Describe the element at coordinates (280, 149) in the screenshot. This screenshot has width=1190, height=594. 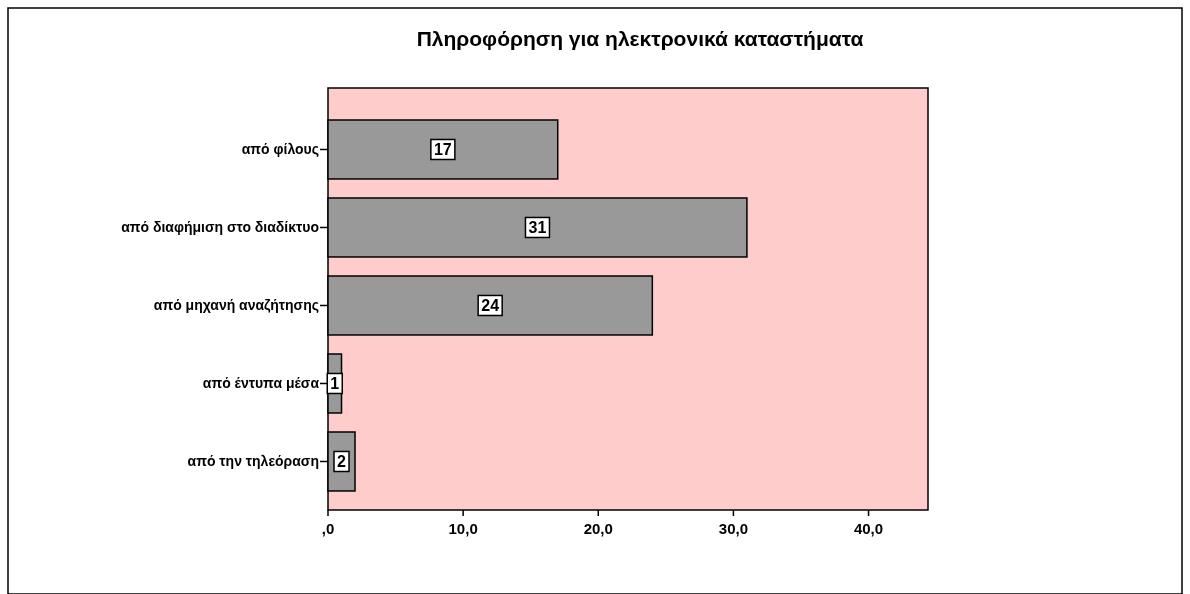
I see `y-tick-label: από φίλους` at that location.